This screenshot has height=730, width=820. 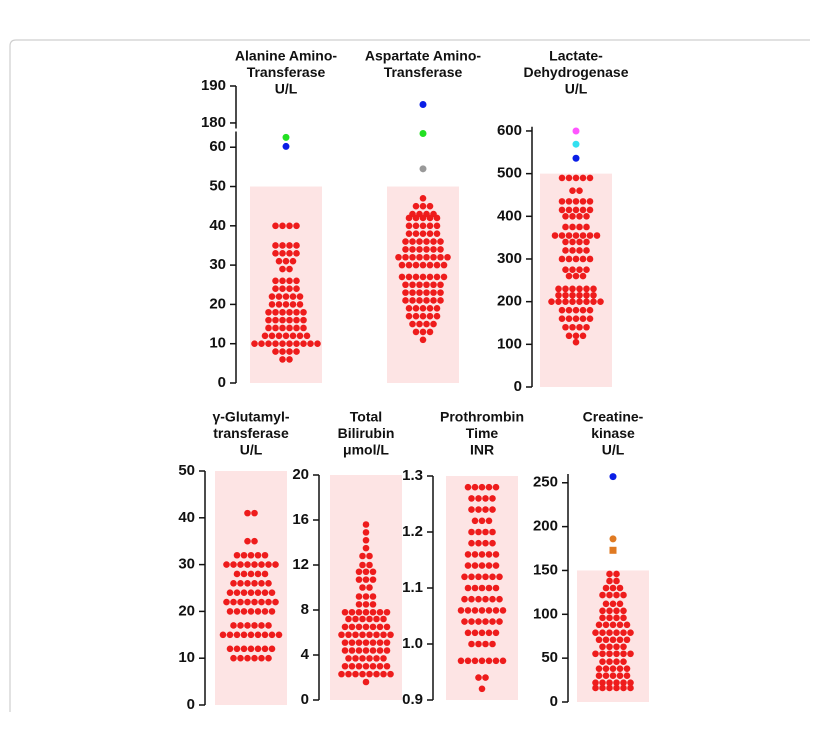 What do you see at coordinates (186, 470) in the screenshot?
I see `y-tick-label: 50` at bounding box center [186, 470].